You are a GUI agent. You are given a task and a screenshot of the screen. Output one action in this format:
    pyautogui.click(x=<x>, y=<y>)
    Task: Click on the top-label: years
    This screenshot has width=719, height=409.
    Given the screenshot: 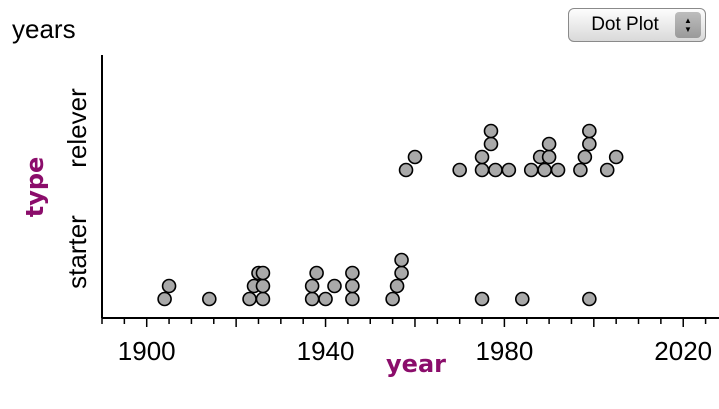 What is the action you would take?
    pyautogui.click(x=44, y=29)
    